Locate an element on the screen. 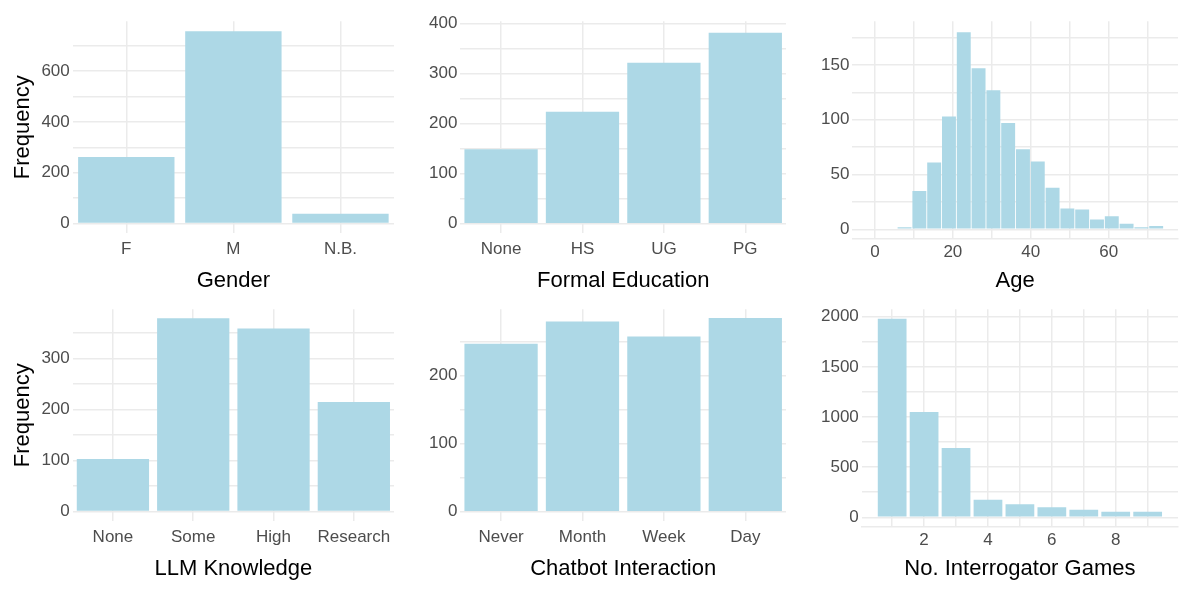 The width and height of the screenshot is (1193, 593). x-tick-label: UG is located at coordinates (664, 249).